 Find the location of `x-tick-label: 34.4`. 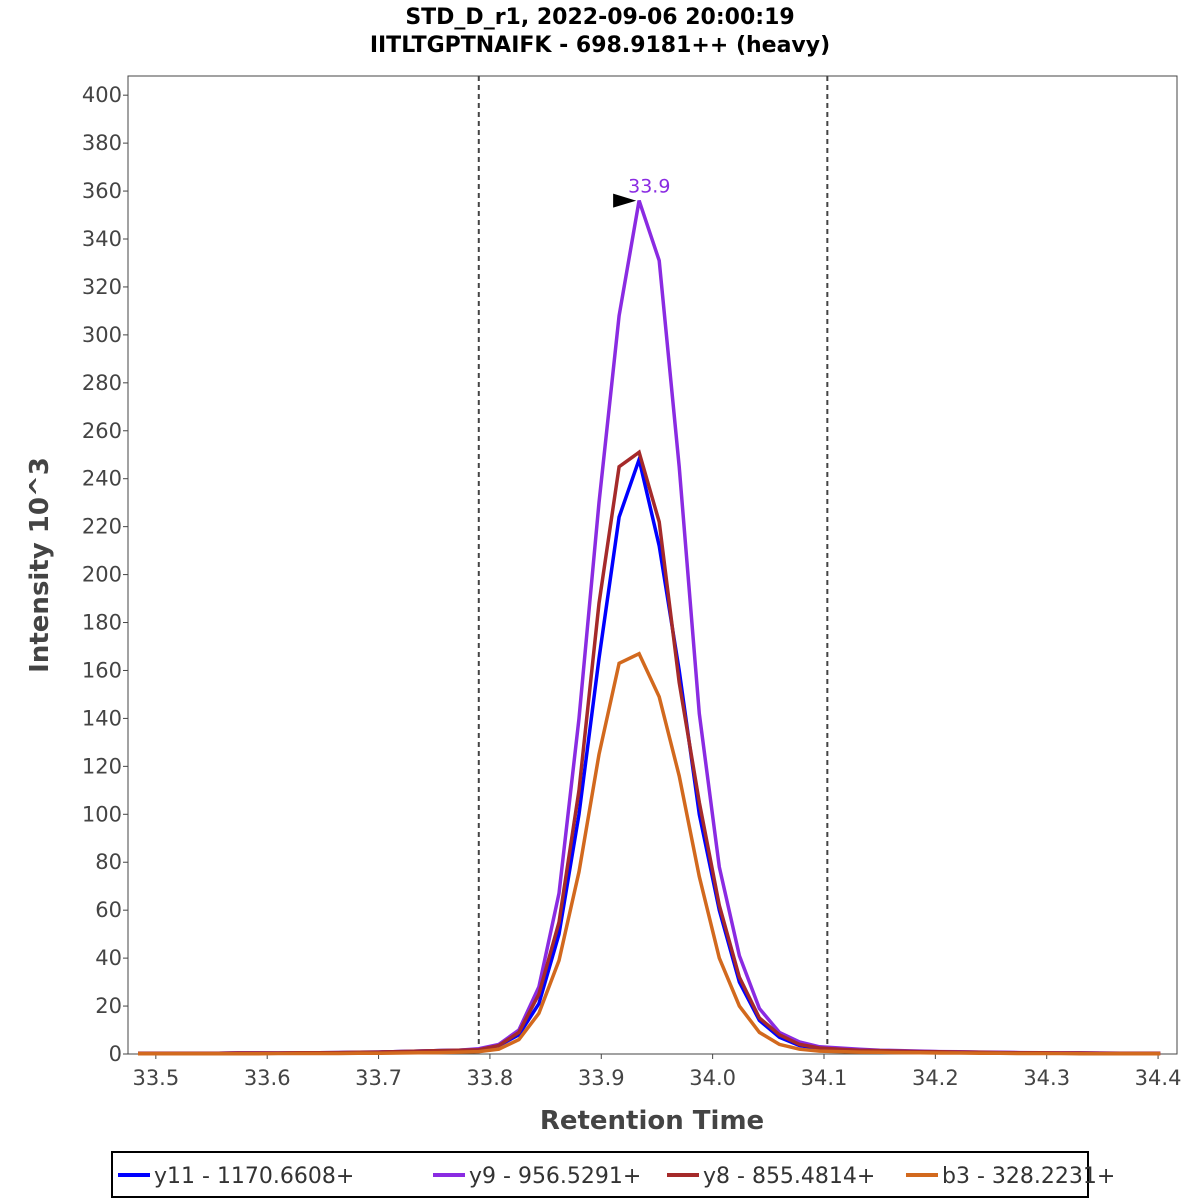

x-tick-label: 34.4 is located at coordinates (1158, 1078).